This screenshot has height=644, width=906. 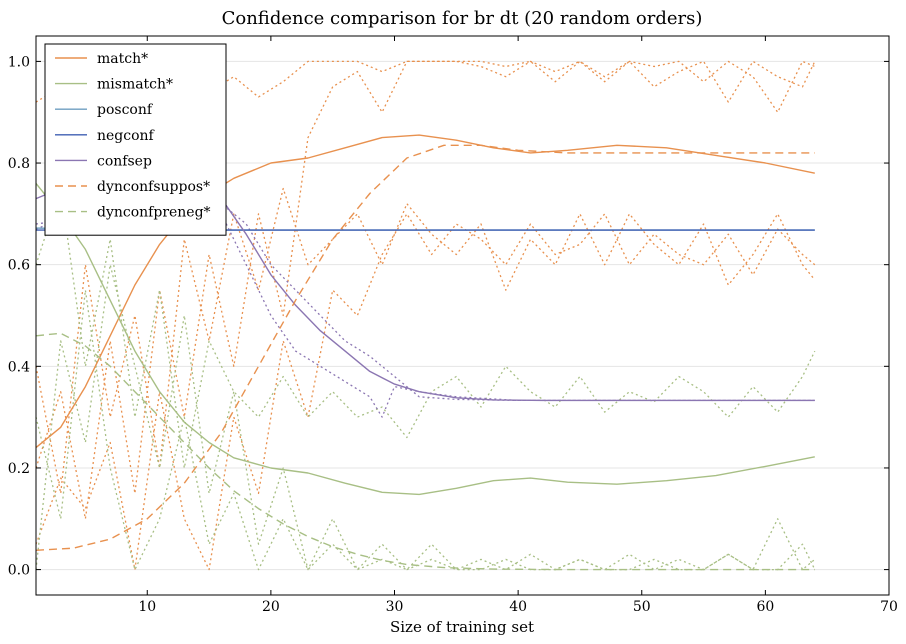 What do you see at coordinates (19, 367) in the screenshot?
I see `y-tick-label: 0.4` at bounding box center [19, 367].